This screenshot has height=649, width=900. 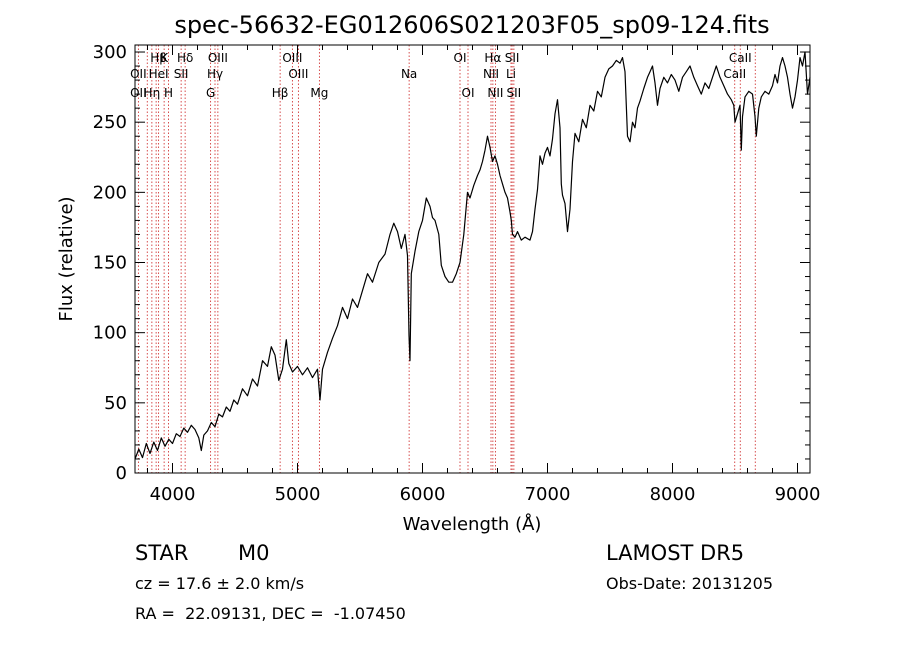 I want to click on object-subclass: M0, so click(x=254, y=553).